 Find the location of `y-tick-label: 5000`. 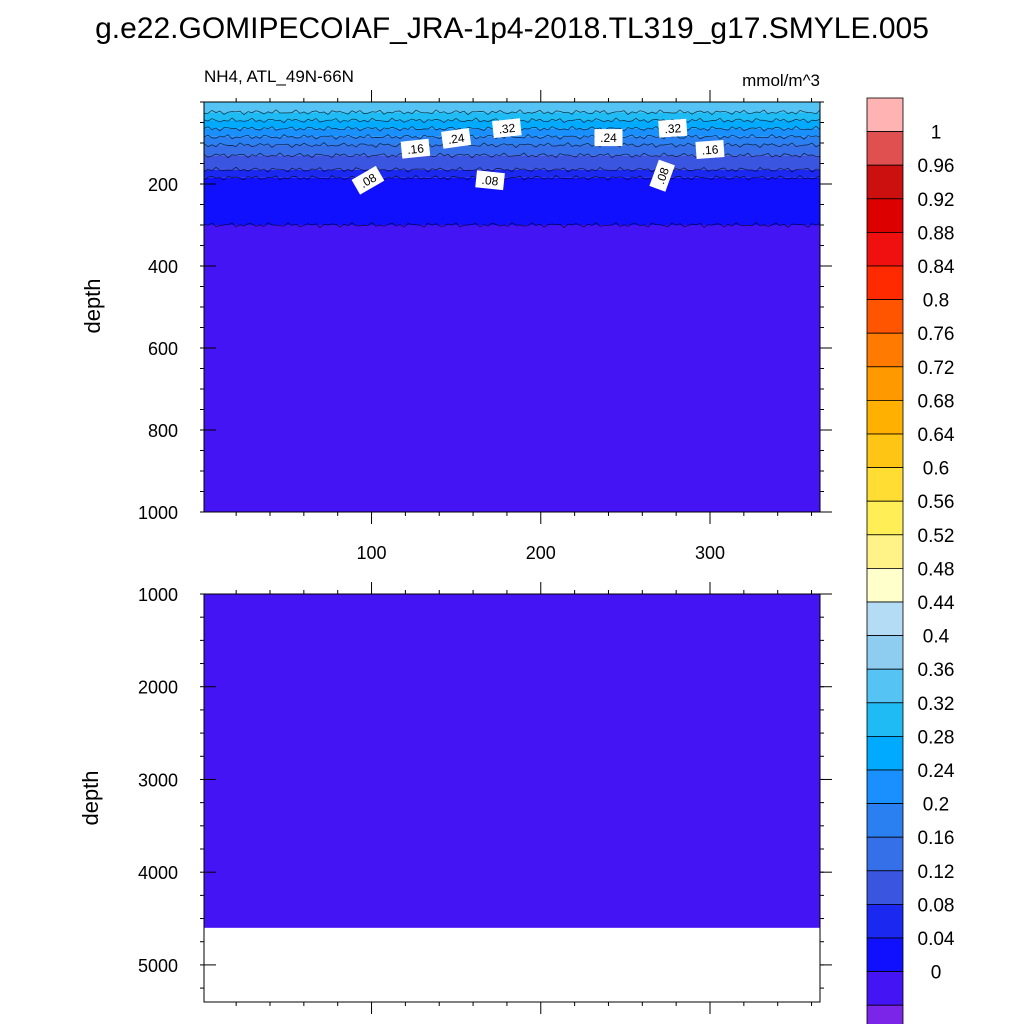

y-tick-label: 5000 is located at coordinates (158, 966).